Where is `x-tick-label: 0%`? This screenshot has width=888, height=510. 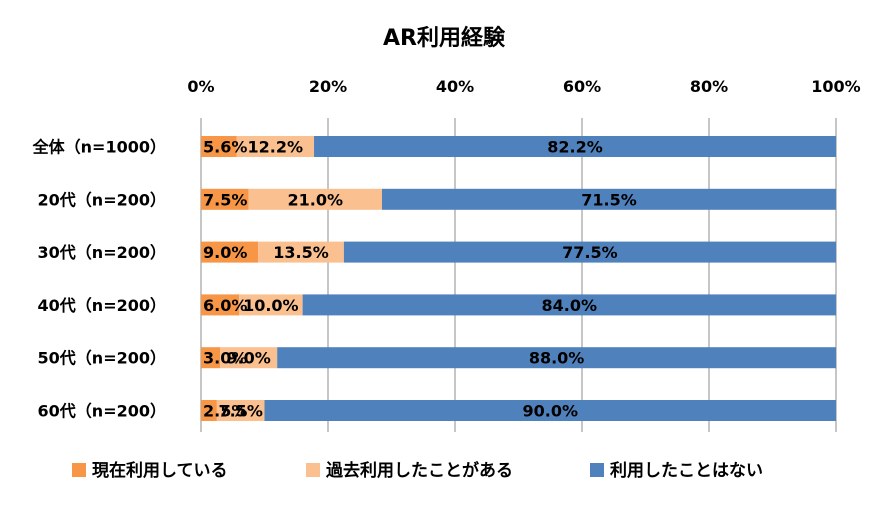
x-tick-label: 0% is located at coordinates (200, 86).